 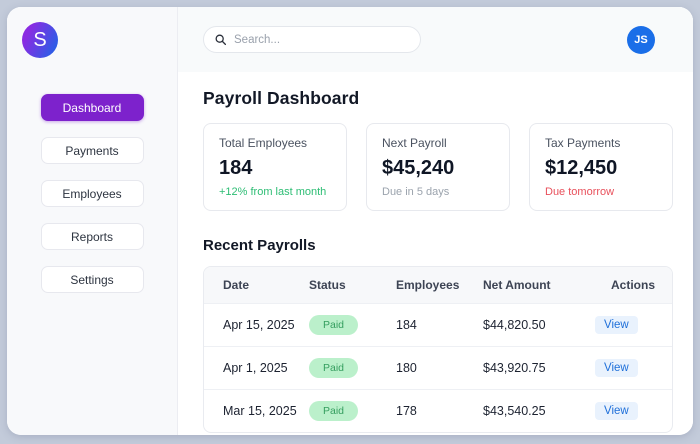 I want to click on table-row: Apr 15, 2025 Paid 184 $44,820.50 View, so click(x=438, y=324).